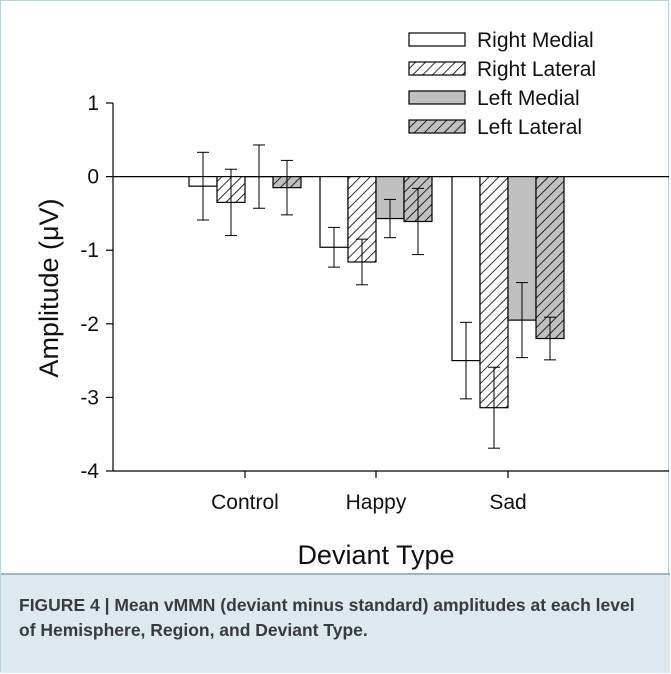 This screenshot has height=674, width=671. I want to click on x-tick-label: Happy, so click(376, 502).